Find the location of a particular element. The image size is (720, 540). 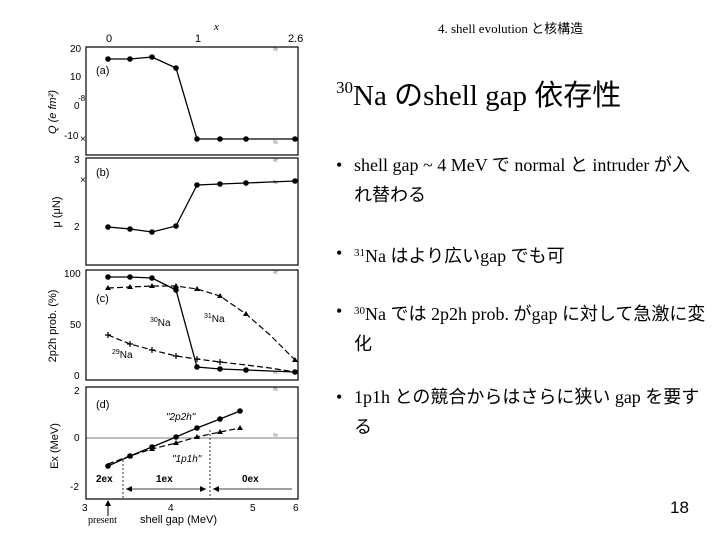

slide-title: 30Na のshell gap 依存性 is located at coordinates (478, 93).